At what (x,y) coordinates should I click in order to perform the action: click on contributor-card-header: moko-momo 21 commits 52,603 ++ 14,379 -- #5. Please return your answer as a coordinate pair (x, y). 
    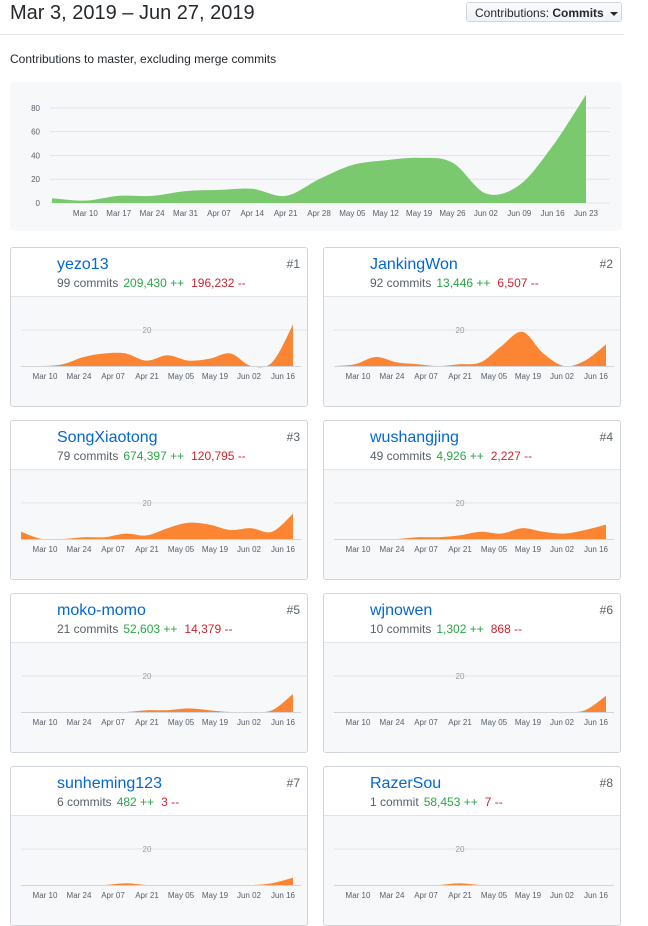
    Looking at the image, I should click on (159, 618).